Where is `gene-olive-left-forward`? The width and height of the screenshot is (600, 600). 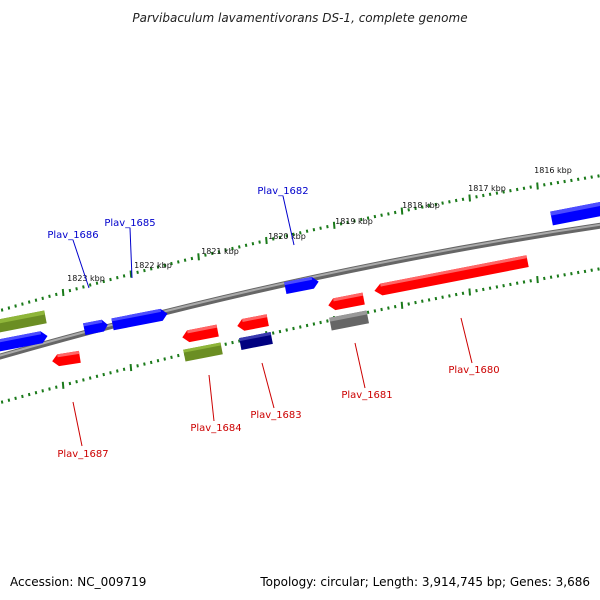
gene-olive-left-forward is located at coordinates (23, 322).